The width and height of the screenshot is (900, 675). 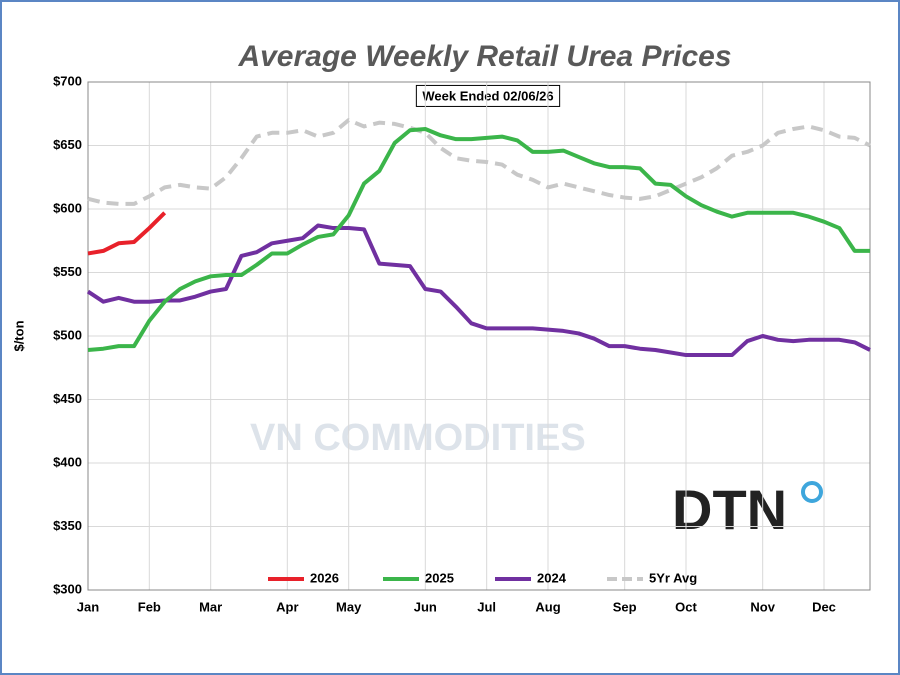 I want to click on legend-label: 2026, so click(x=324, y=577).